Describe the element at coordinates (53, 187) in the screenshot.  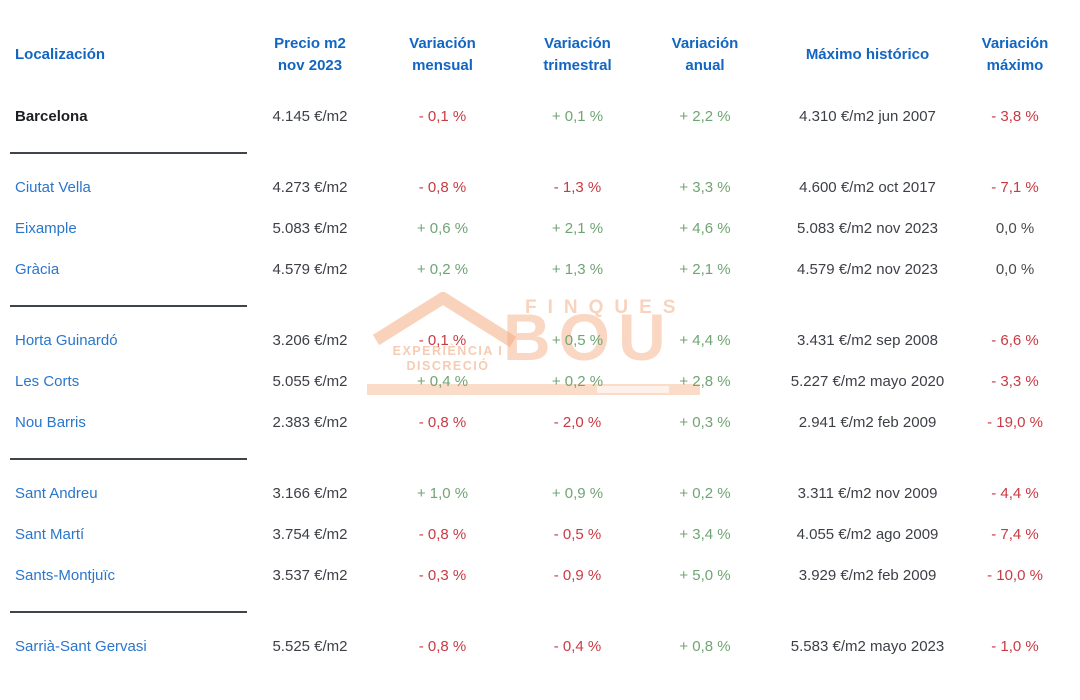
I see `location-link: Ciutat Vella` at that location.